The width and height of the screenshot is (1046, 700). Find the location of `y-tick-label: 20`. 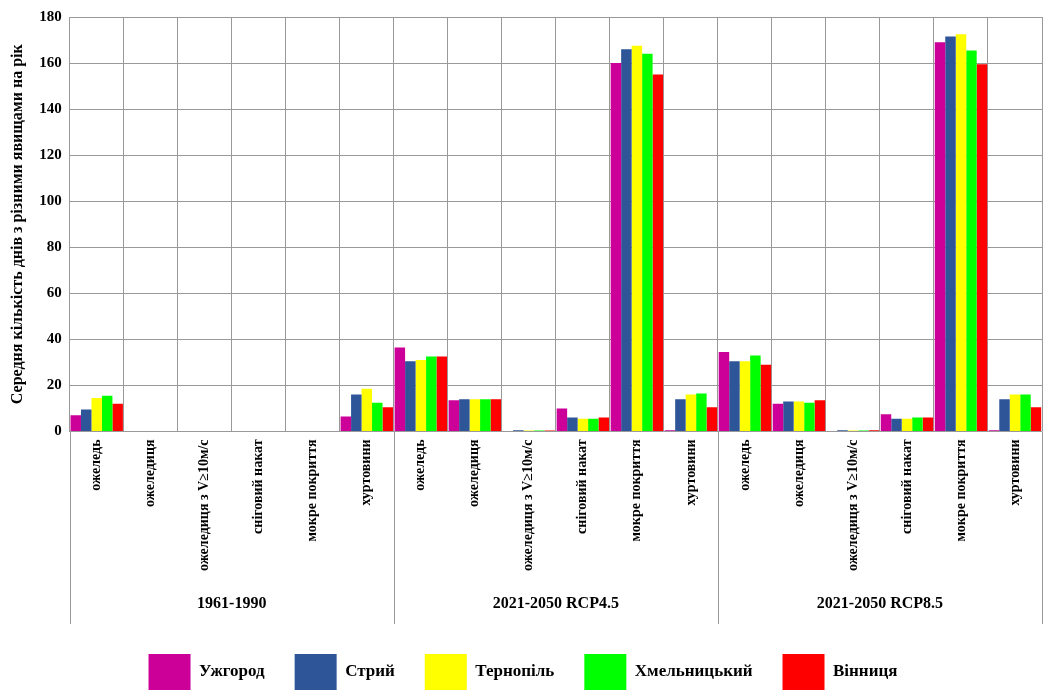

y-tick-label: 20 is located at coordinates (54, 384).